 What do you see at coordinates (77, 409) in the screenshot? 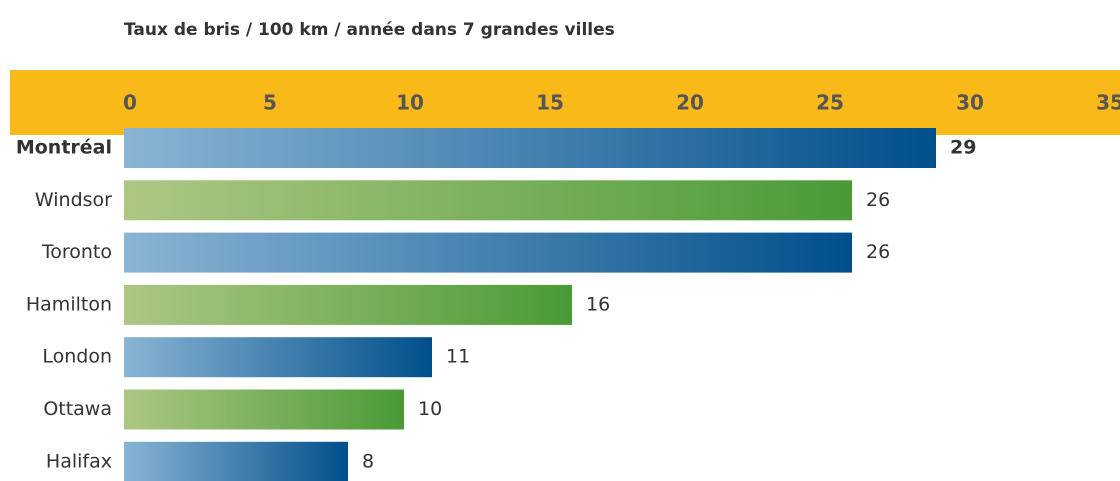
I see `category-label: Ottawa` at bounding box center [77, 409].